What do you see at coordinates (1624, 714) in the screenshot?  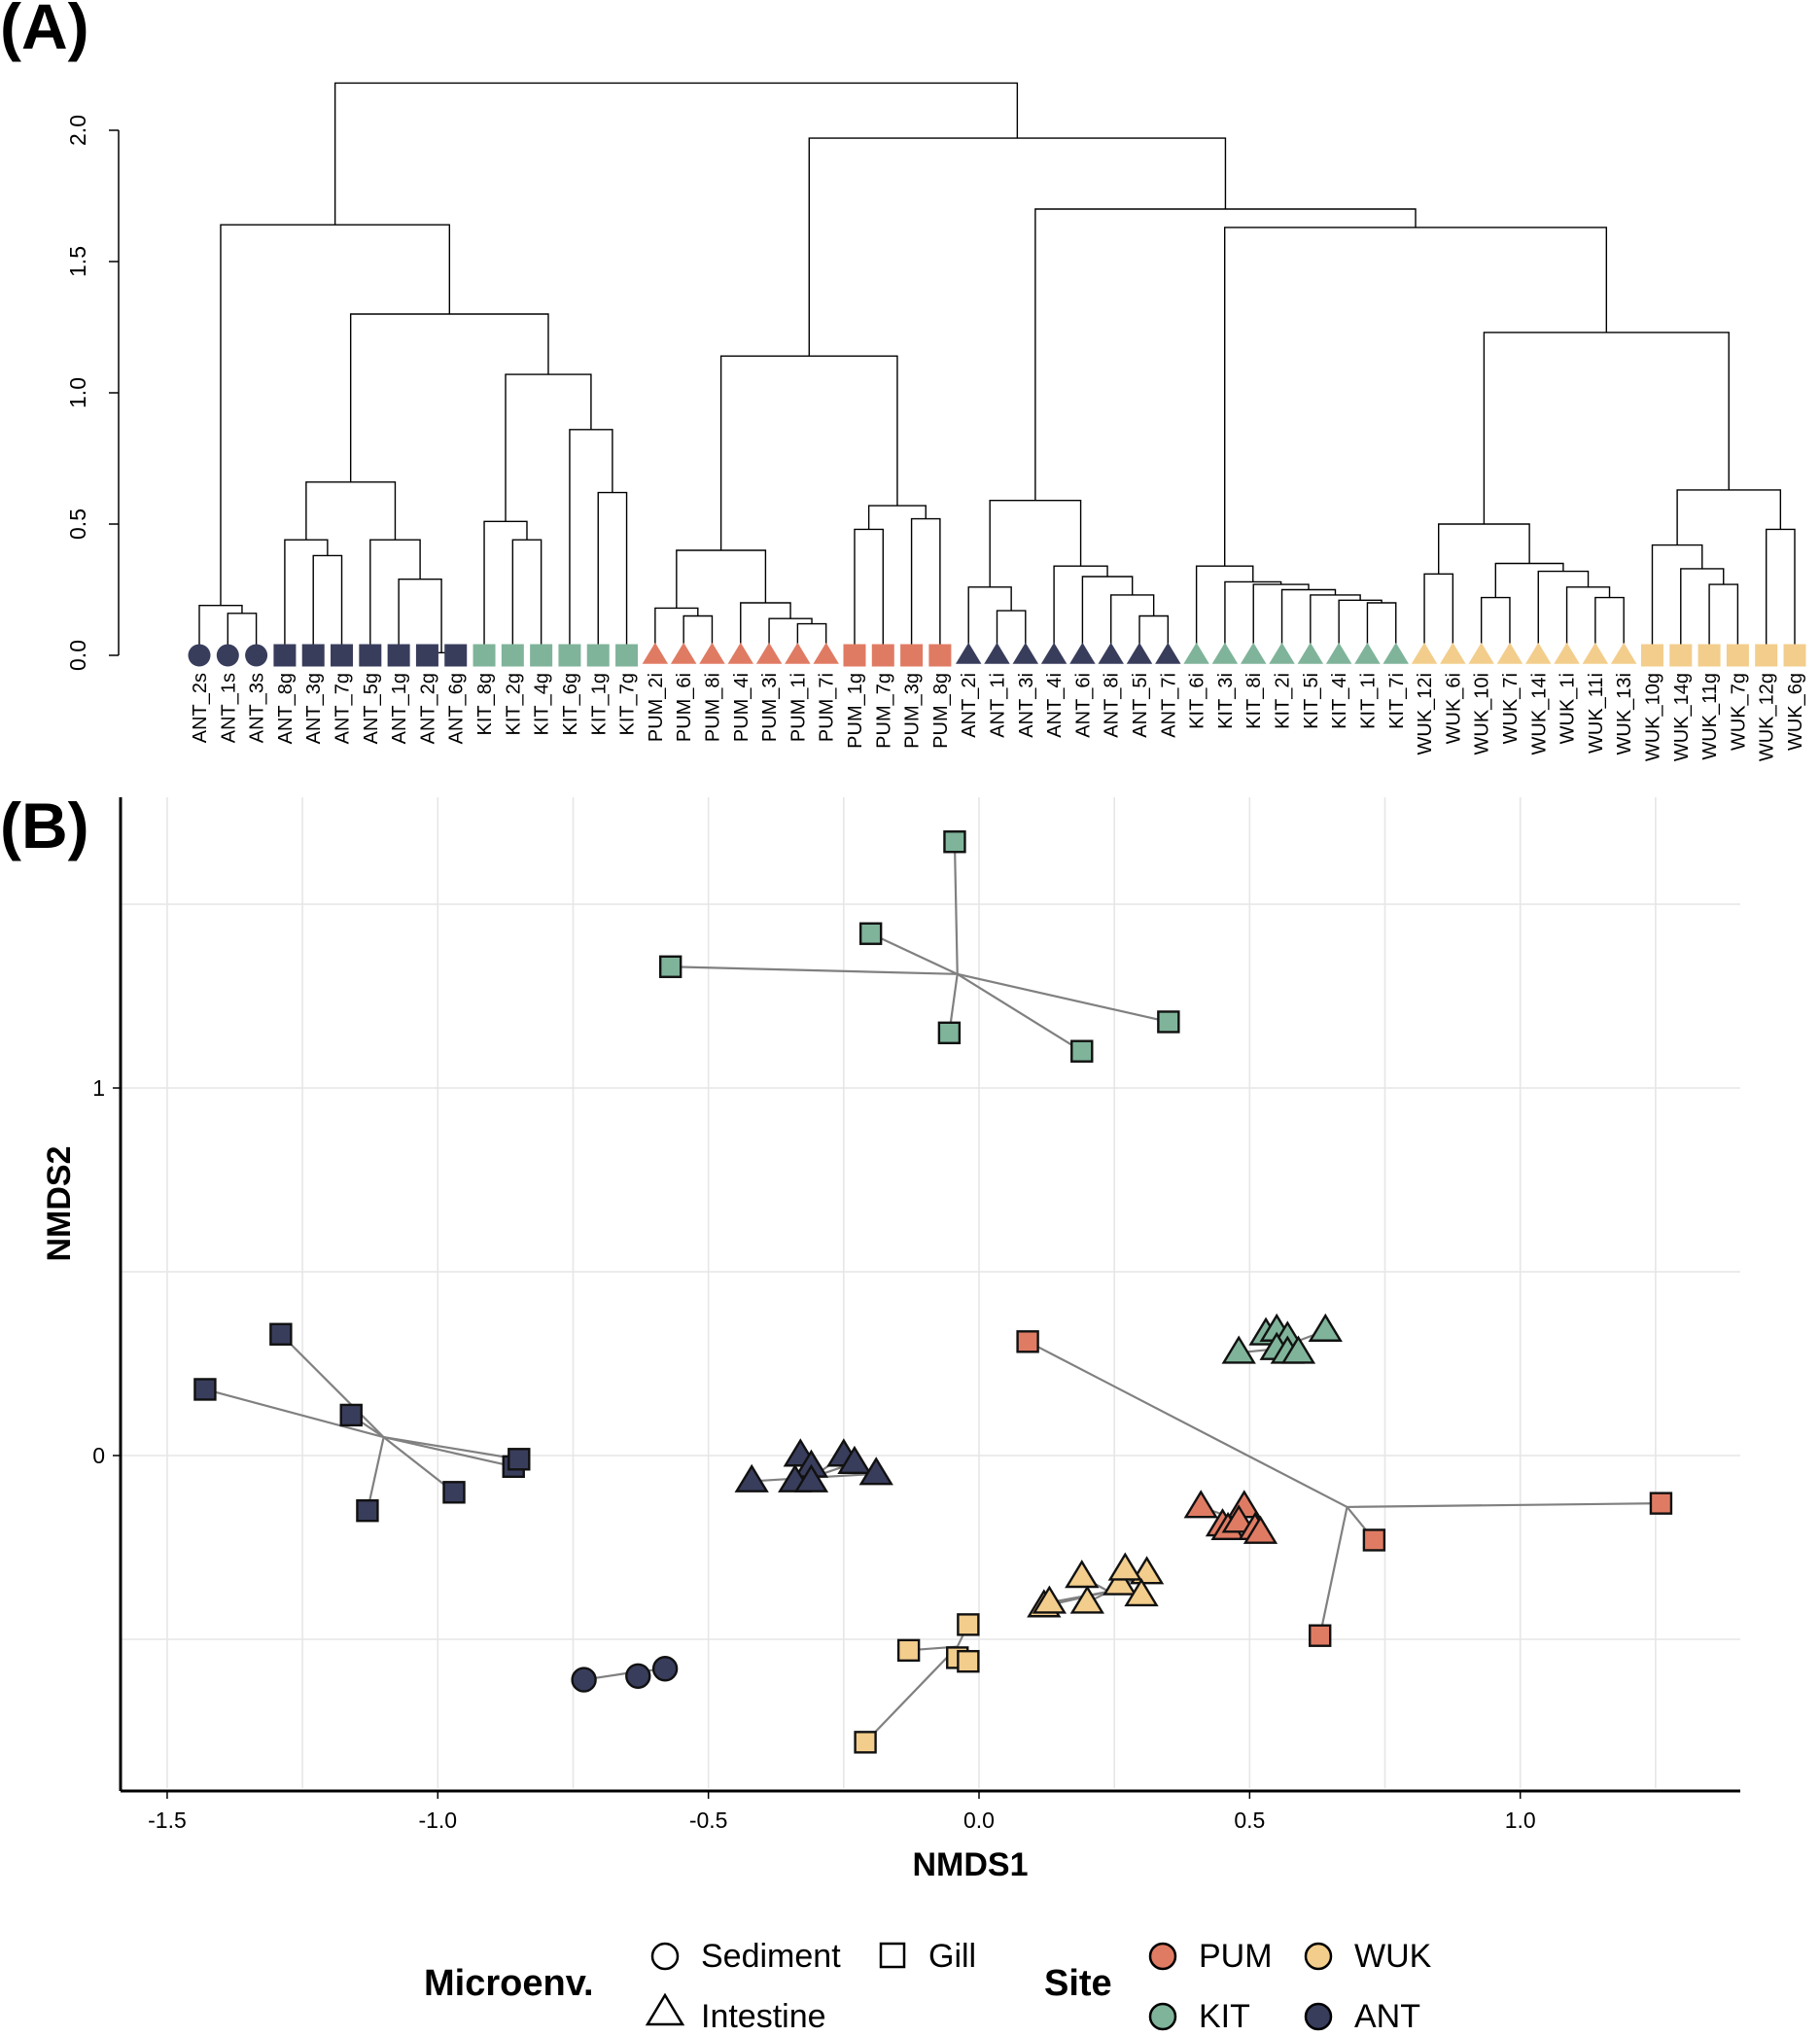 I see `leaf-label: WUK_13i` at bounding box center [1624, 714].